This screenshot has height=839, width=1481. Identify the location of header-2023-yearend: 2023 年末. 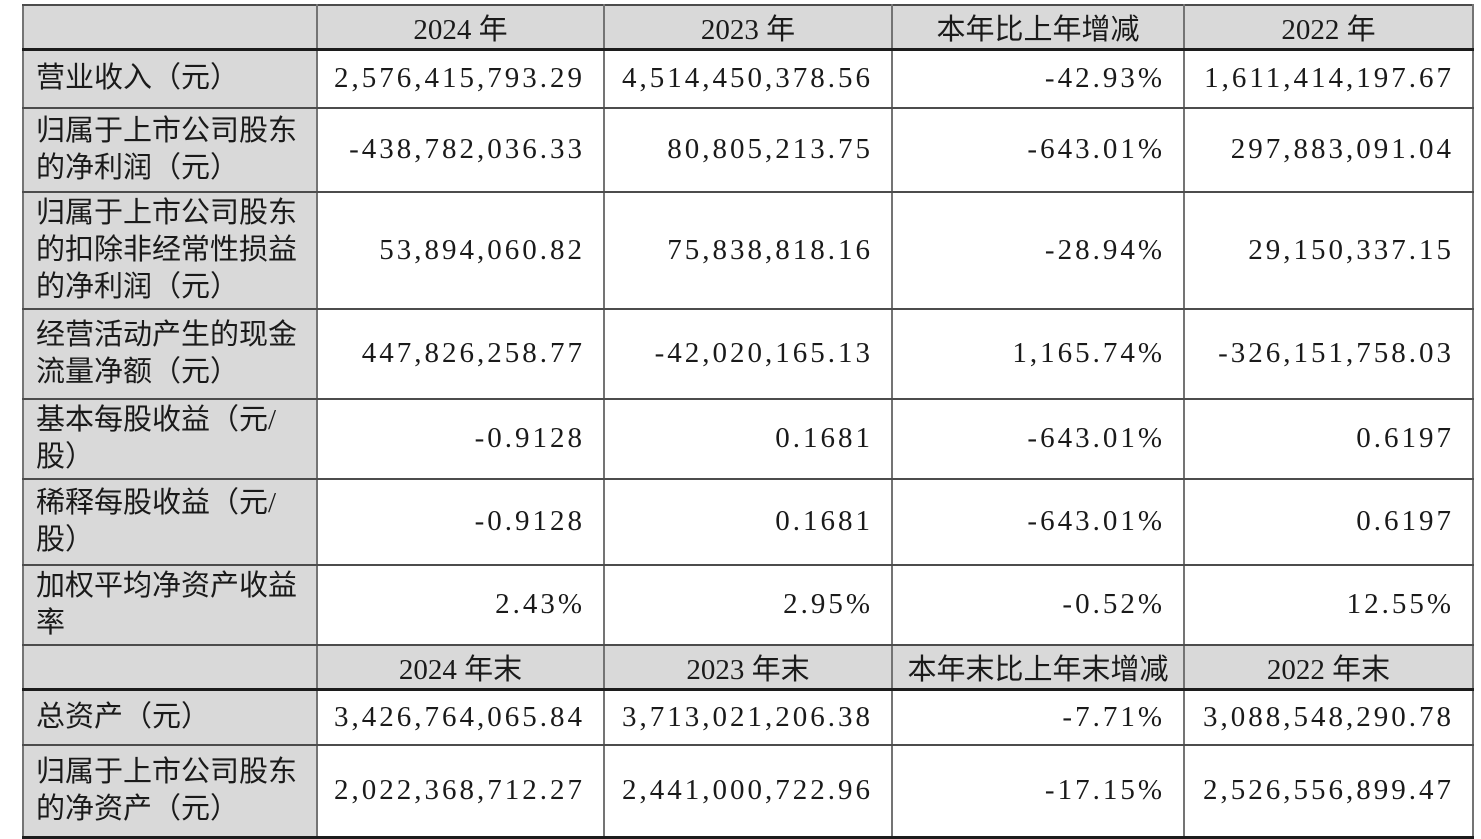
(748, 667).